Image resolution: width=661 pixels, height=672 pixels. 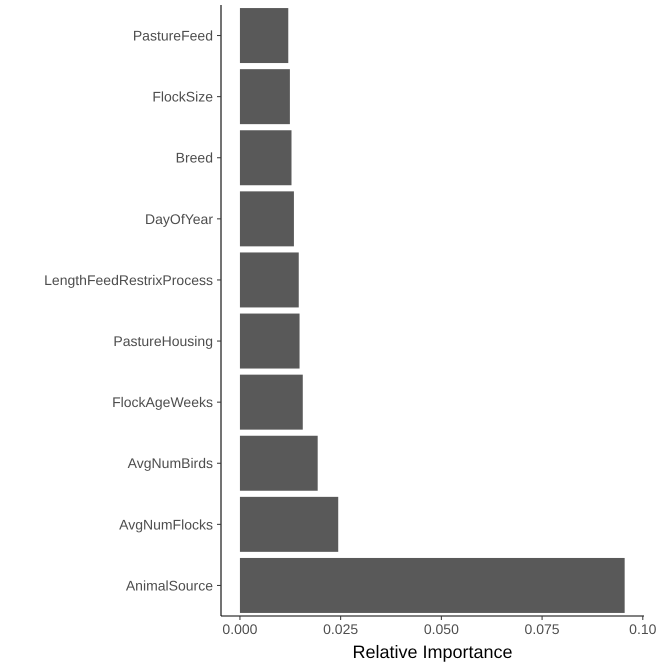 What do you see at coordinates (240, 629) in the screenshot?
I see `x-tick-label: 0.000` at bounding box center [240, 629].